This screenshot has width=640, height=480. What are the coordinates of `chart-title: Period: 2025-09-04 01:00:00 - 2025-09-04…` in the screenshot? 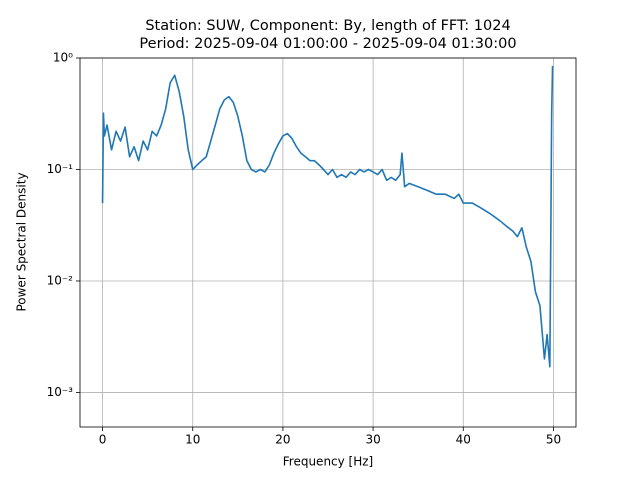 It's located at (327, 44).